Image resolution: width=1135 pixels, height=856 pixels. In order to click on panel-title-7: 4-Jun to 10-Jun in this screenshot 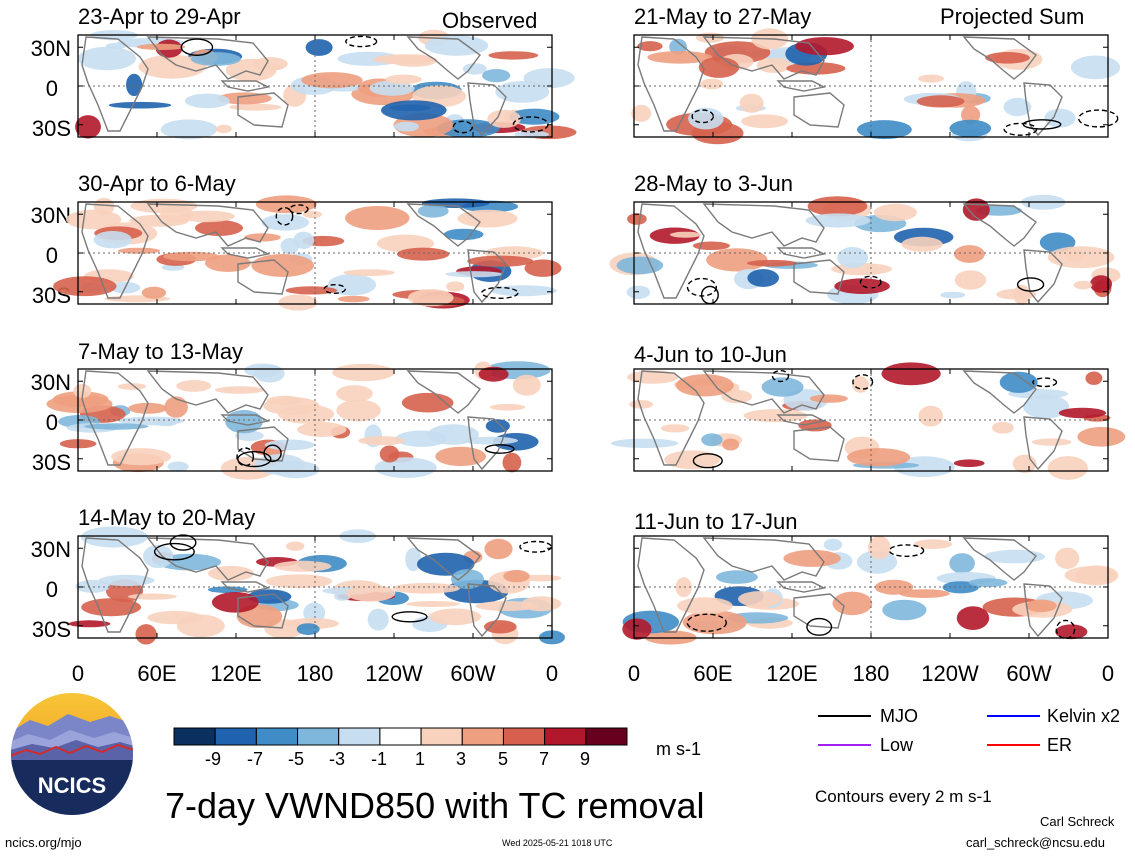, I will do `click(710, 354)`.